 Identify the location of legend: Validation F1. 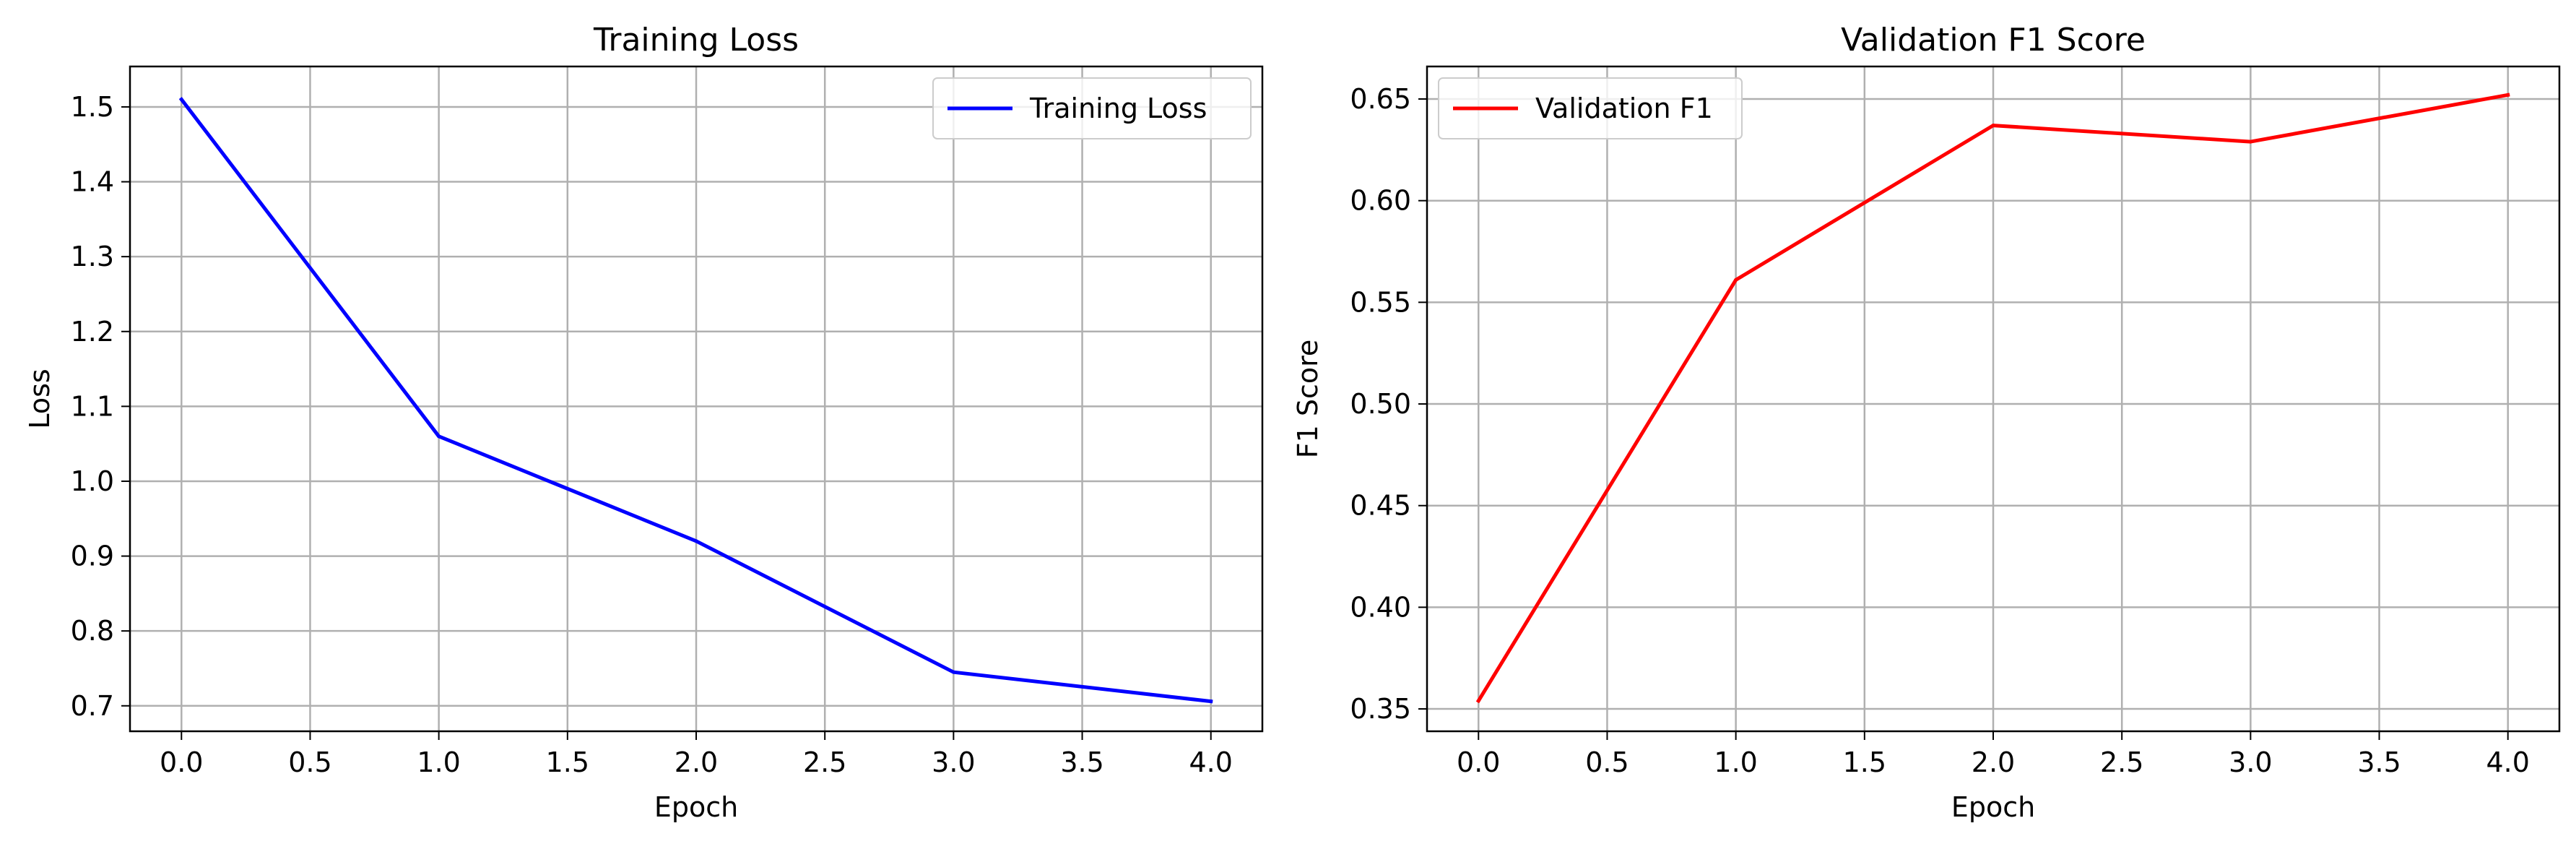
(1590, 108).